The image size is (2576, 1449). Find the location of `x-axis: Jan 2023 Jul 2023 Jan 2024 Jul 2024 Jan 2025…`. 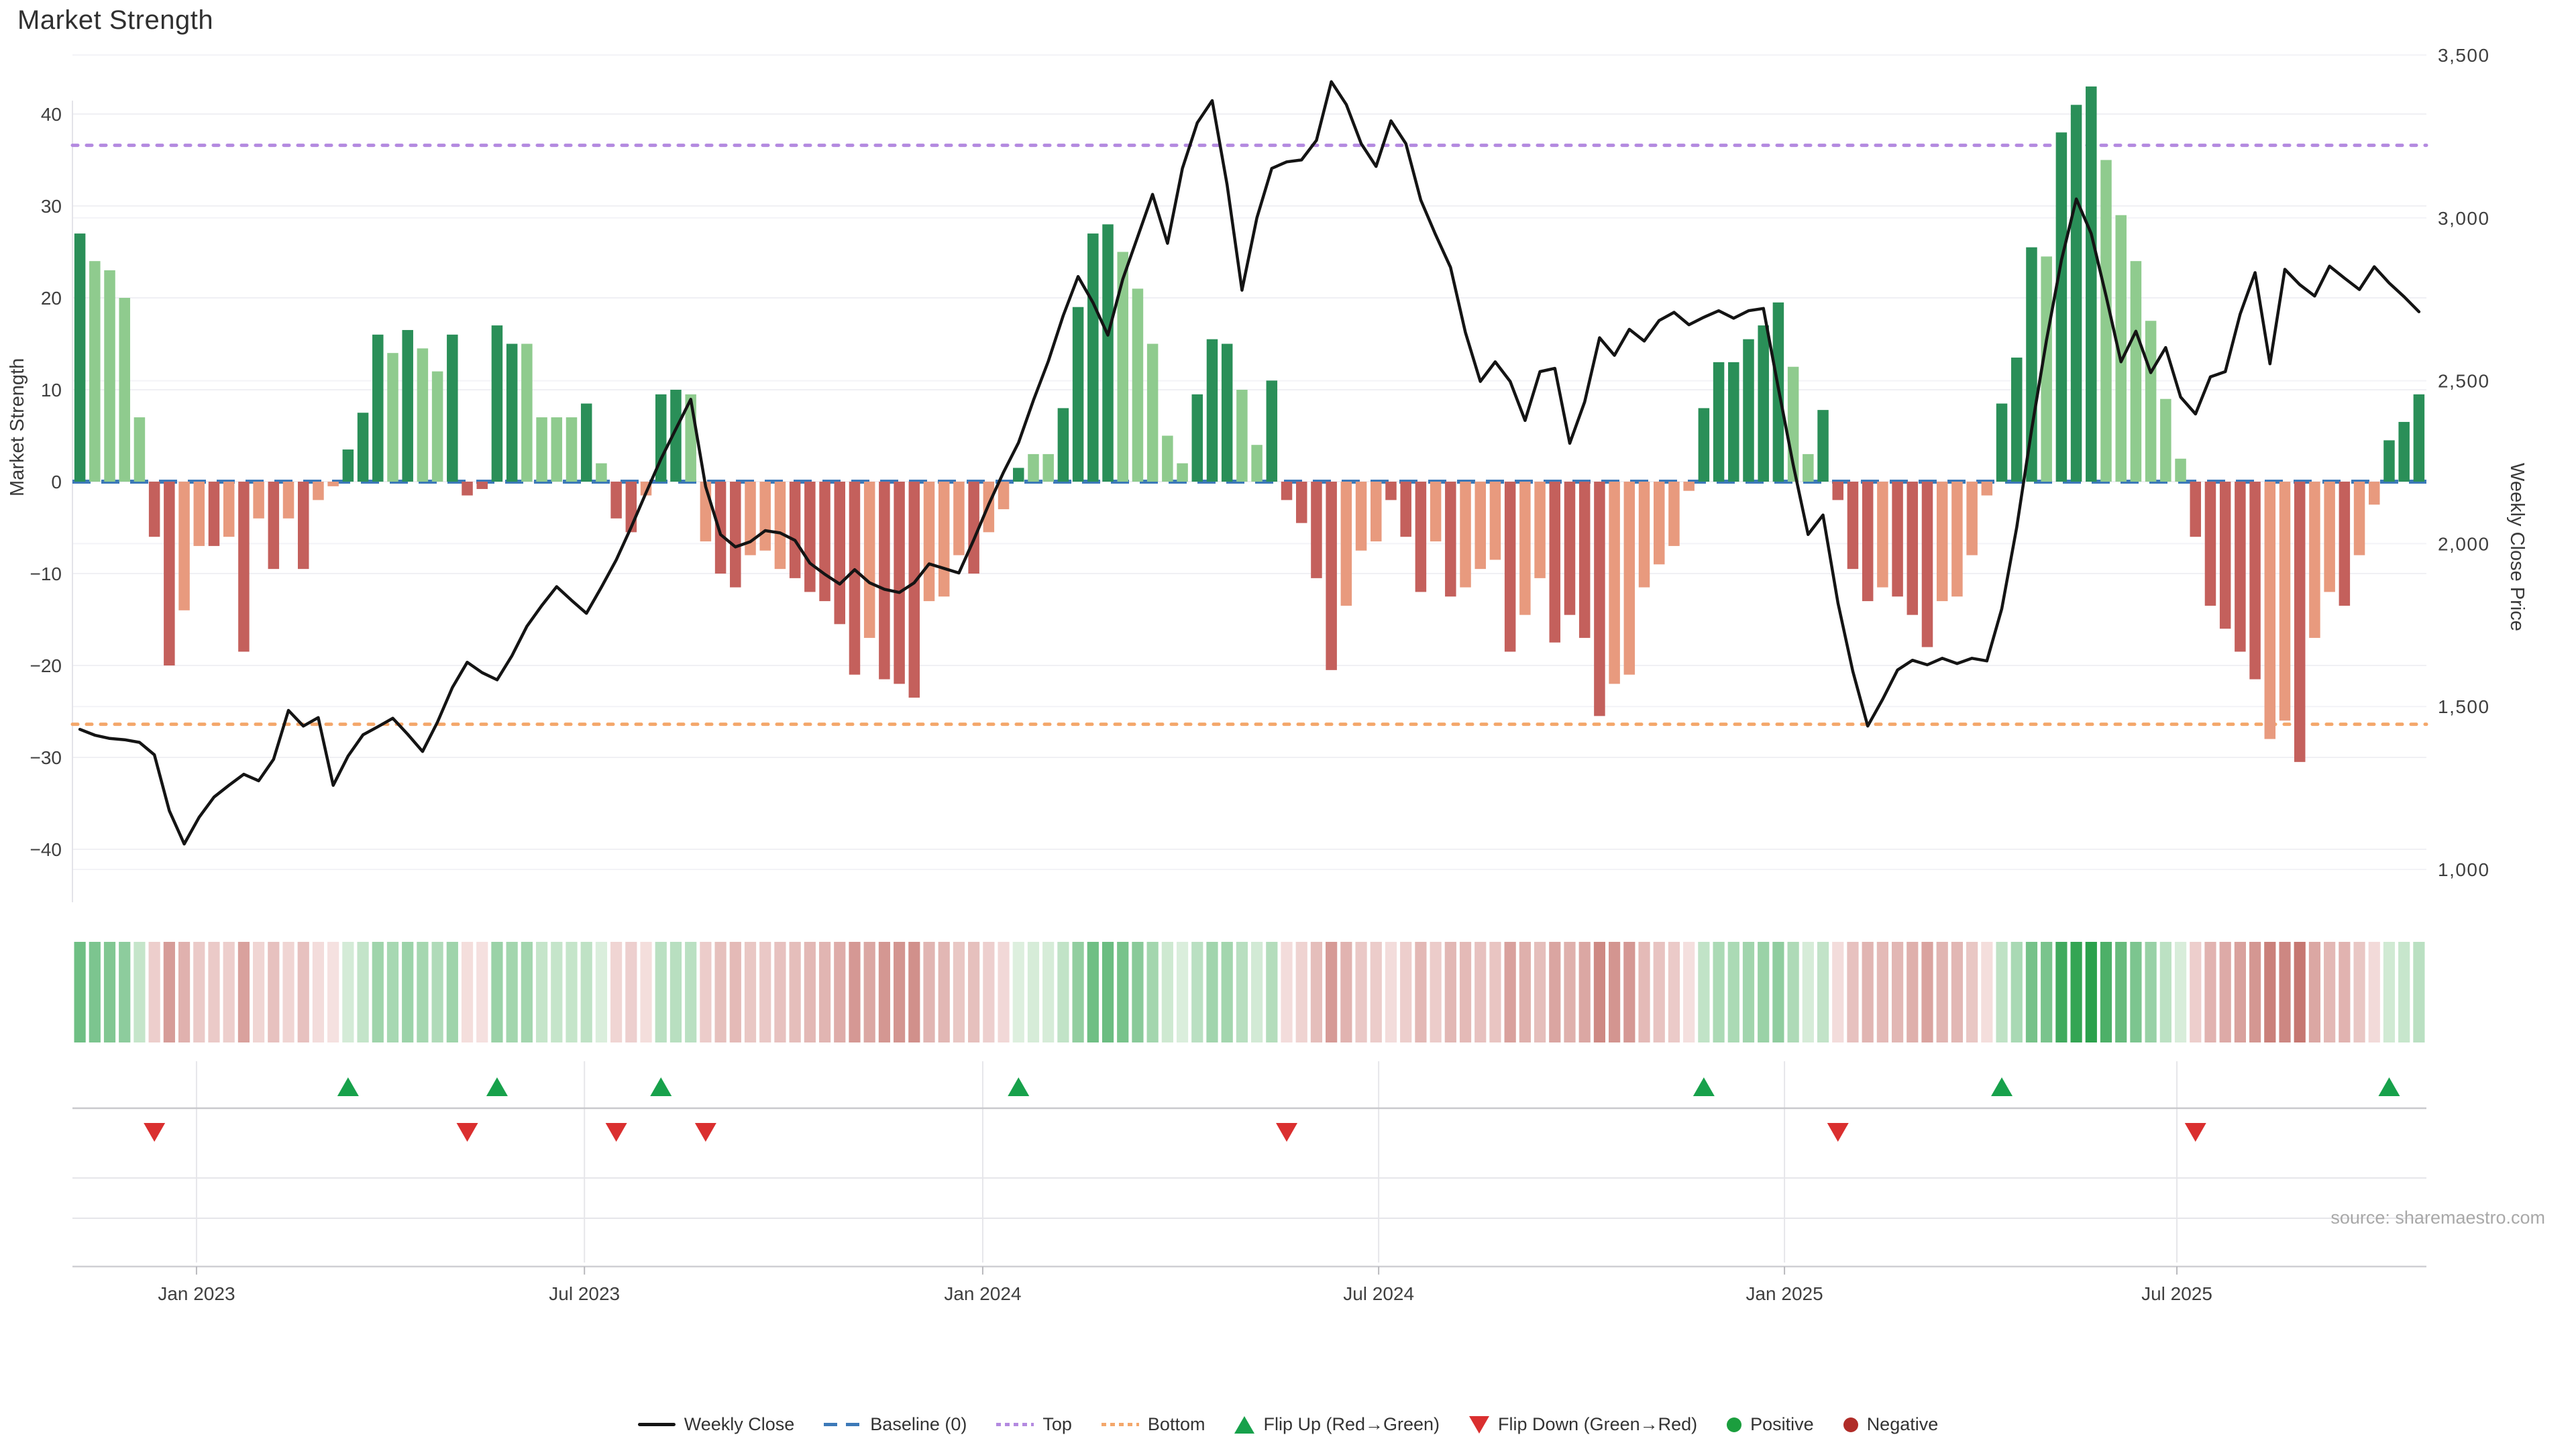

x-axis: Jan 2023 Jul 2023 Jan 2024 Jul 2024 Jan 2025… is located at coordinates (1249, 1284).